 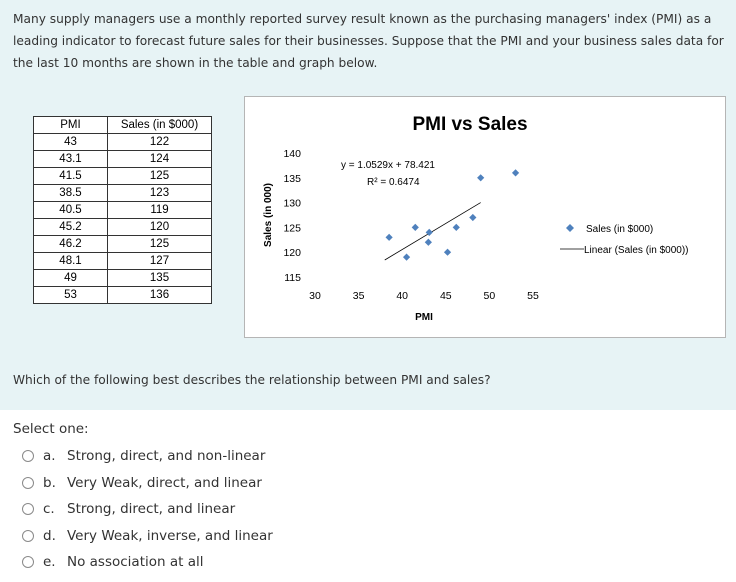 I want to click on option-text: Strong, direct, and non-linear, so click(x=166, y=456).